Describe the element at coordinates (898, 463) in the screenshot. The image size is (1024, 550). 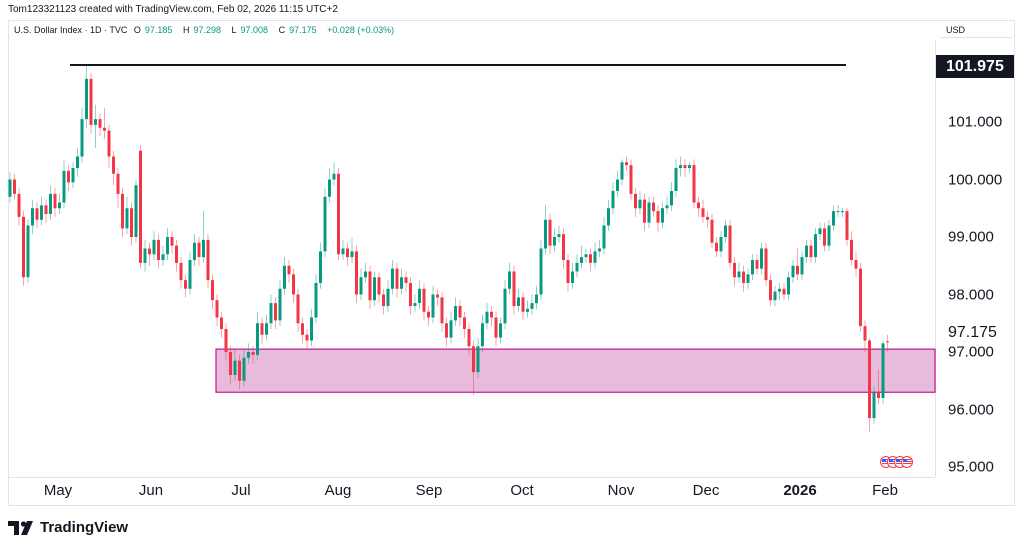
I see `economic-events` at that location.